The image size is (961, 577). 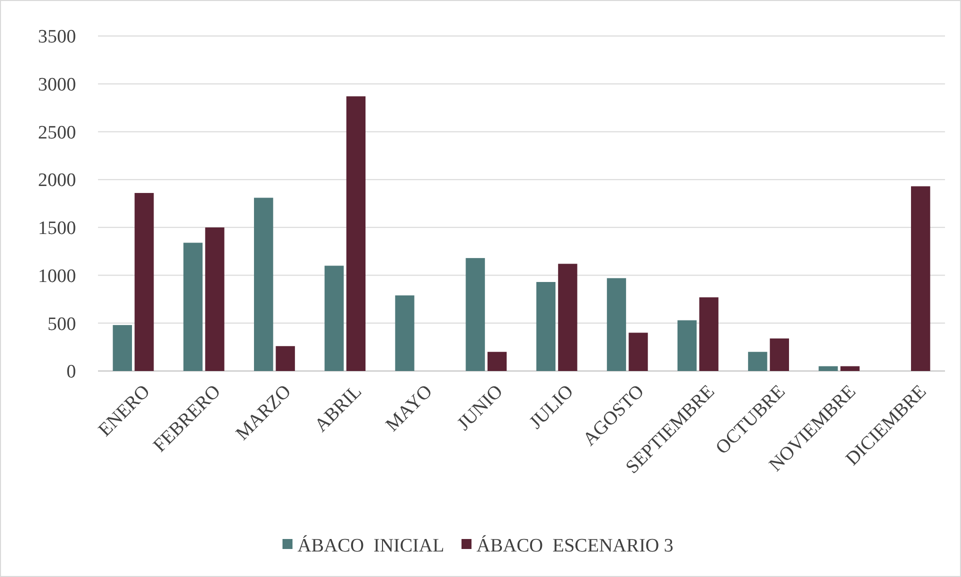 What do you see at coordinates (57, 133) in the screenshot?
I see `y-tick-label: 2500` at bounding box center [57, 133].